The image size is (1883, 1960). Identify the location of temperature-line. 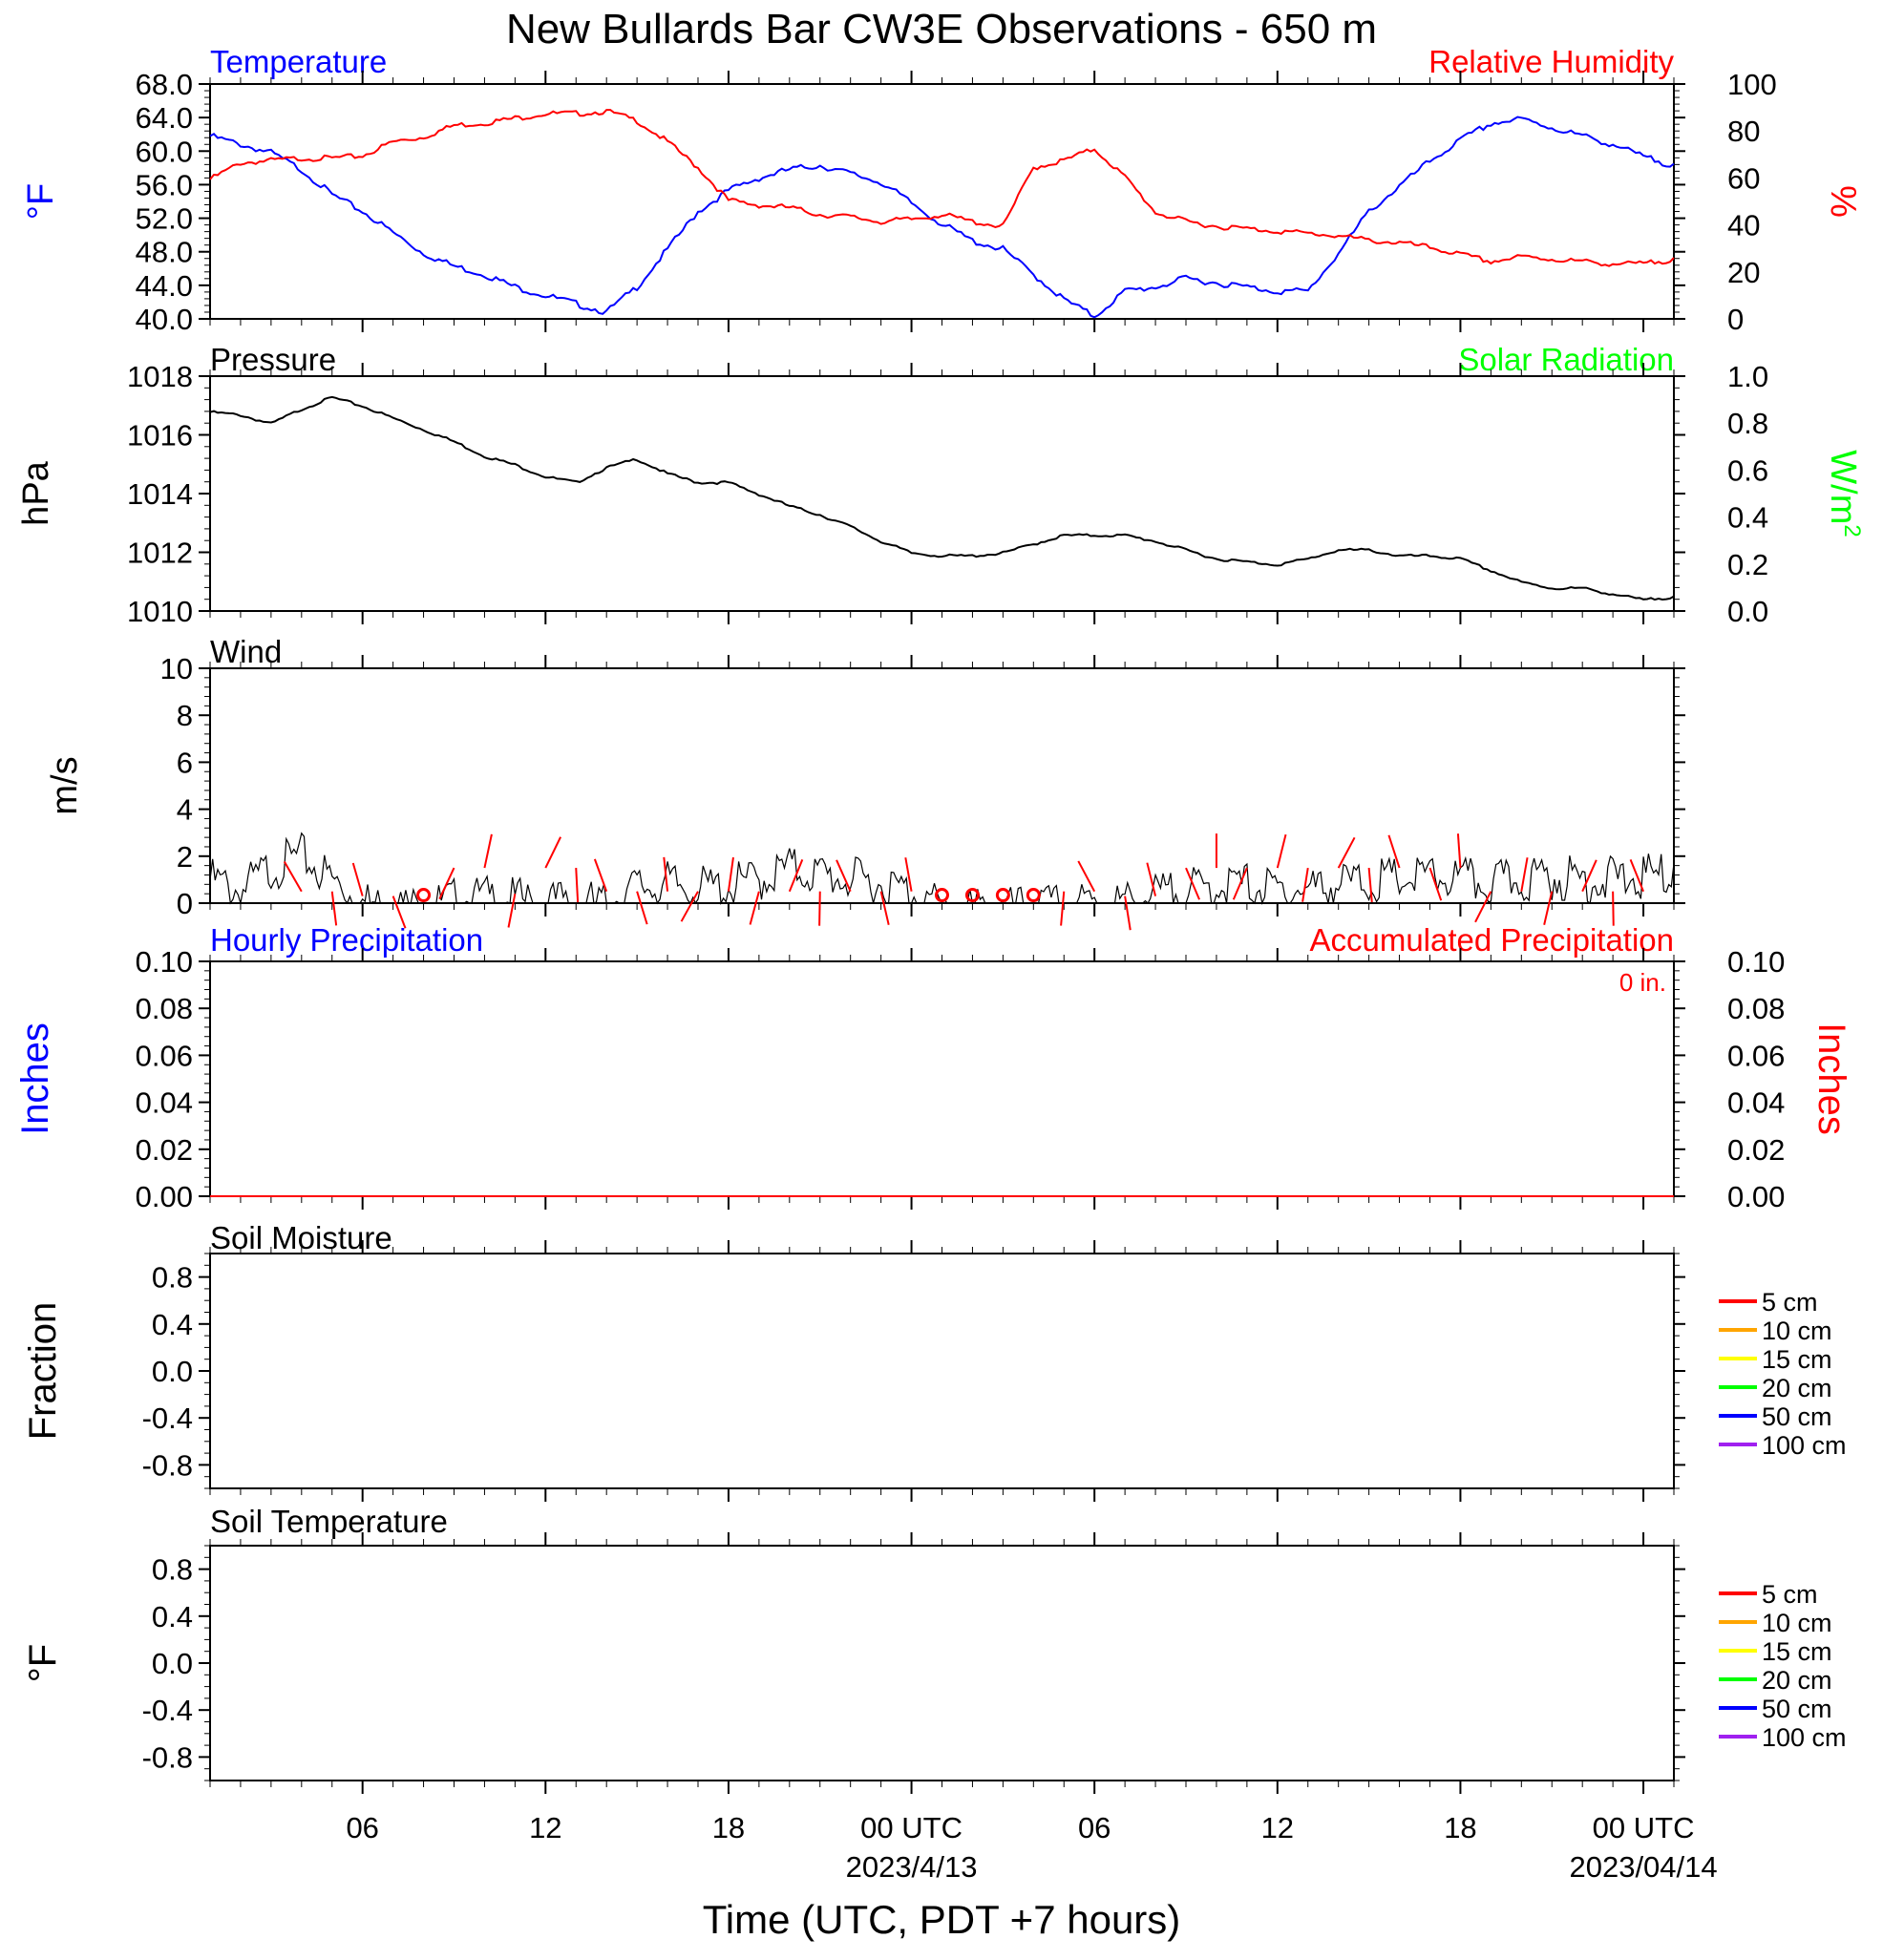
(942, 217).